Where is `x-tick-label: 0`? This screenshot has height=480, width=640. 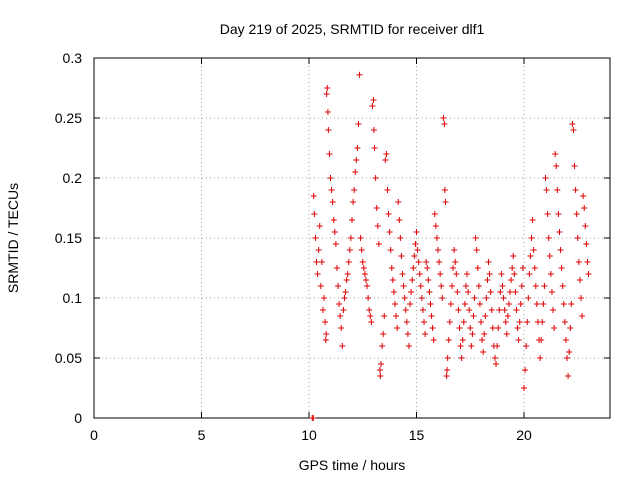 x-tick-label: 0 is located at coordinates (94, 435).